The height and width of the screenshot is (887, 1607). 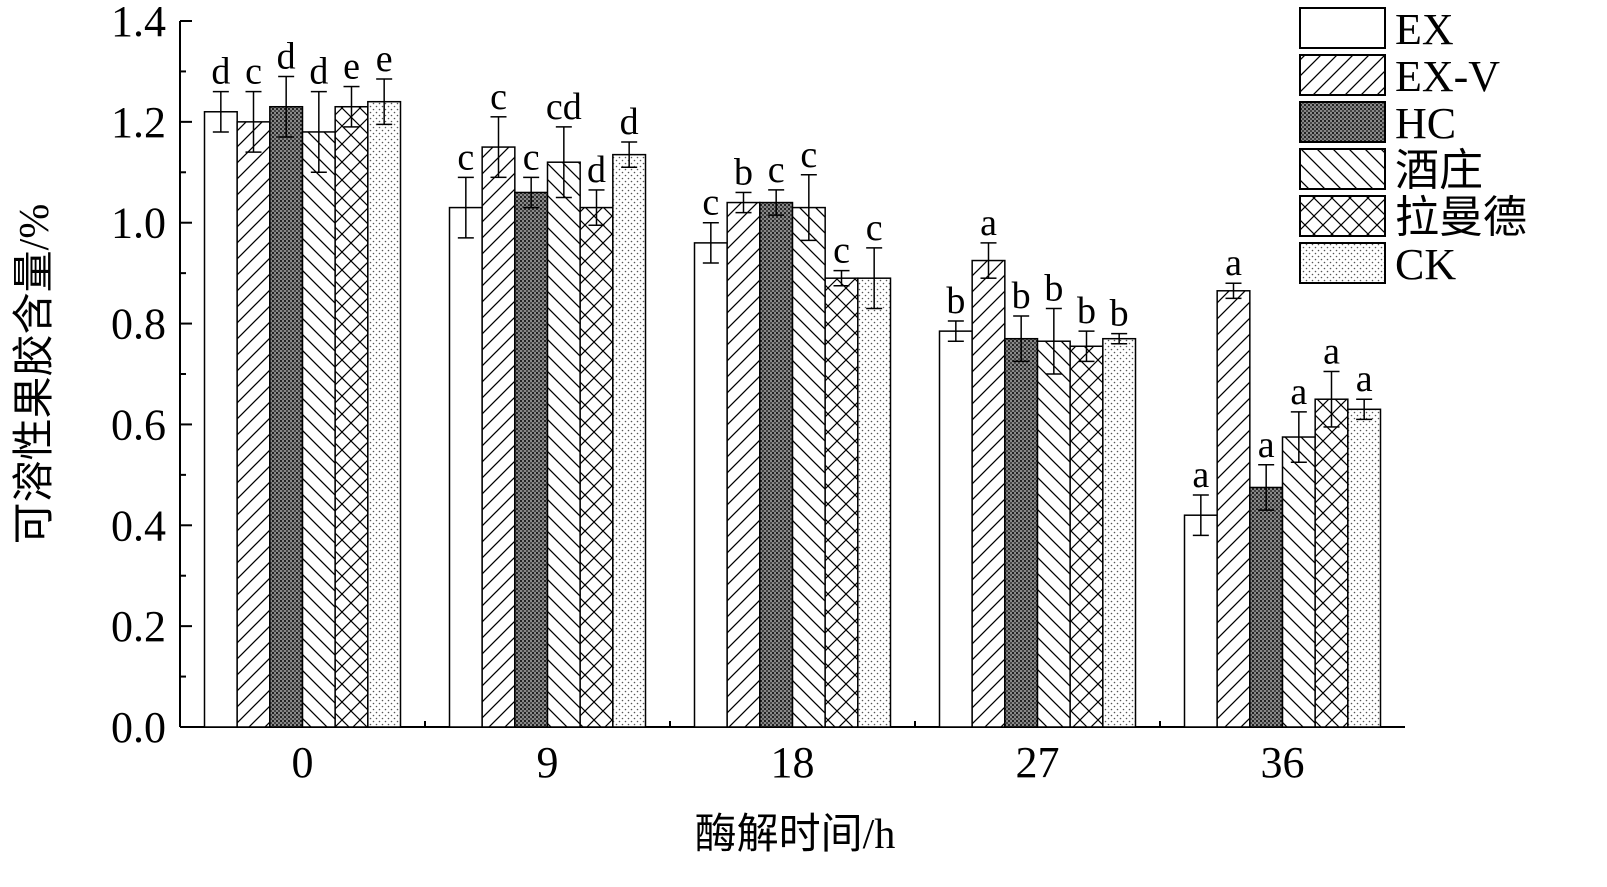 What do you see at coordinates (138, 727) in the screenshot?
I see `y-tick-label: 0.0` at bounding box center [138, 727].